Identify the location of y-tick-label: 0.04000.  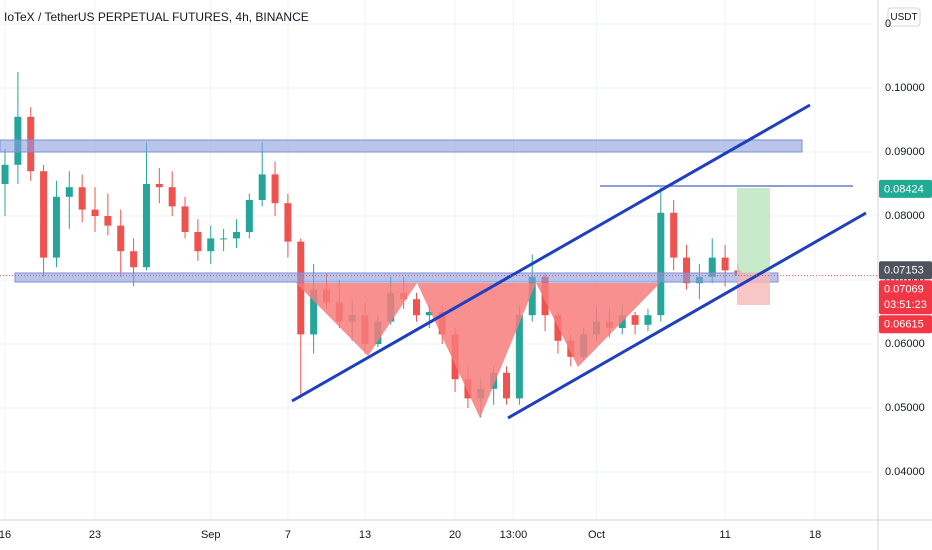
(905, 472).